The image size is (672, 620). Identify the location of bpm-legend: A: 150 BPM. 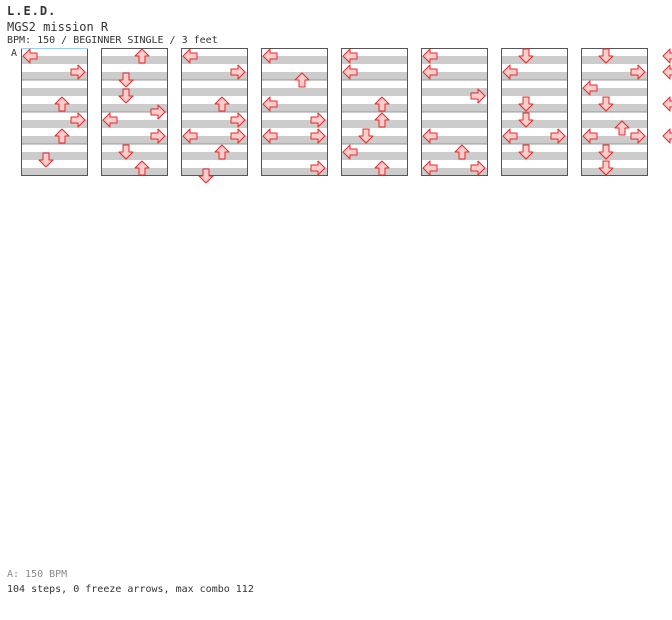
(37, 574).